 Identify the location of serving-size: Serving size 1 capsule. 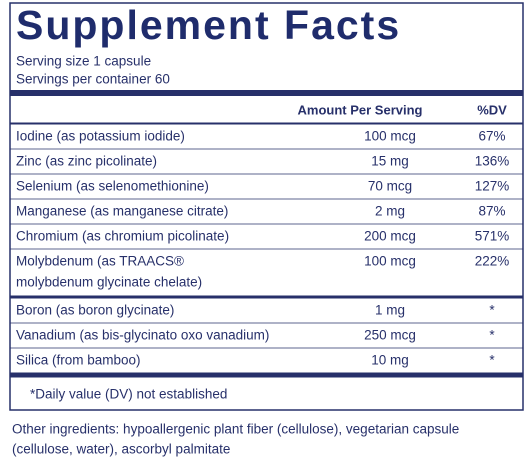
(83, 61).